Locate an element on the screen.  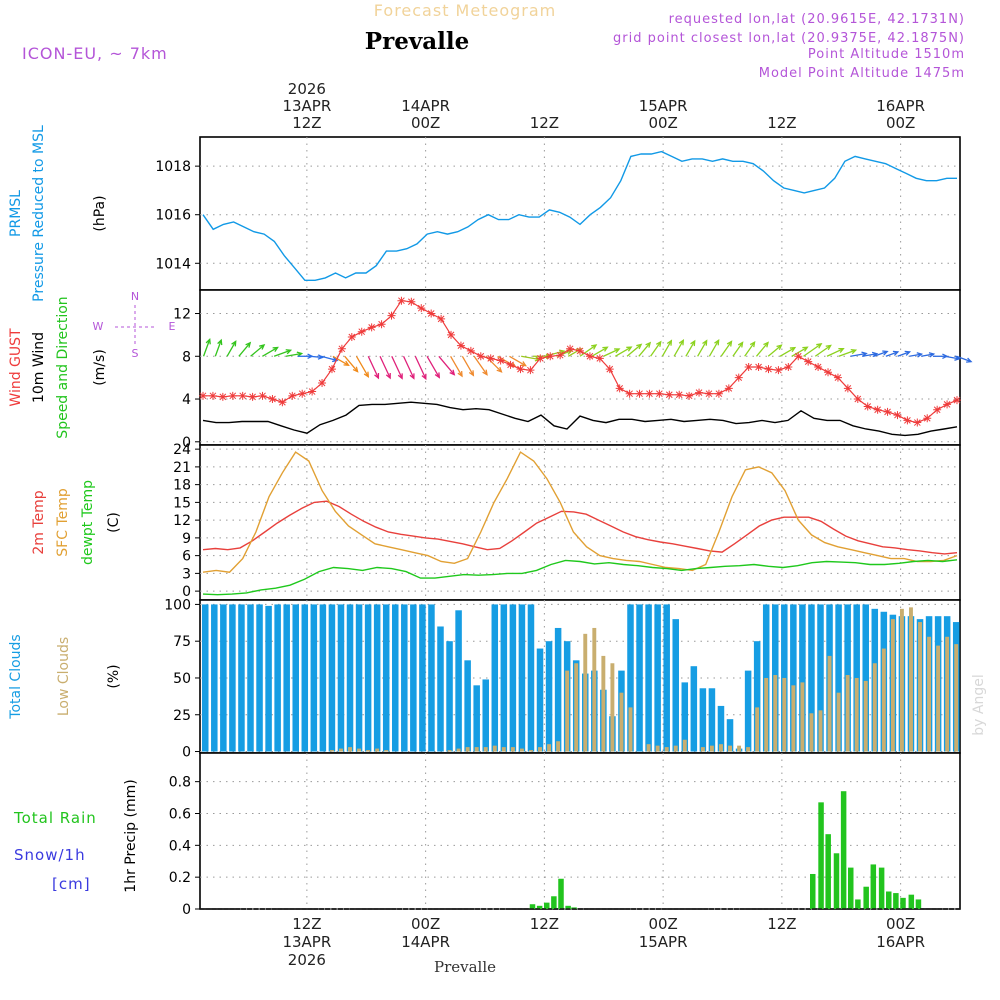
compass-west: W is located at coordinates (98, 326).